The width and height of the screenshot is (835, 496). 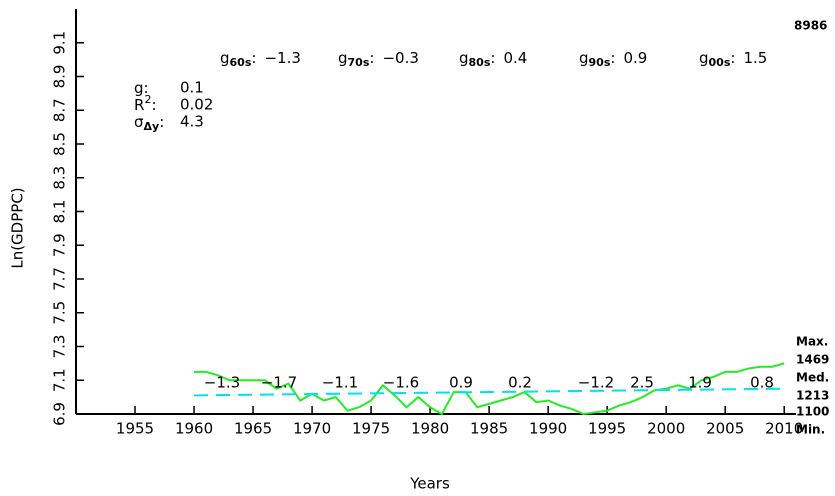 What do you see at coordinates (139, 122) in the screenshot?
I see `stat-name: σ` at bounding box center [139, 122].